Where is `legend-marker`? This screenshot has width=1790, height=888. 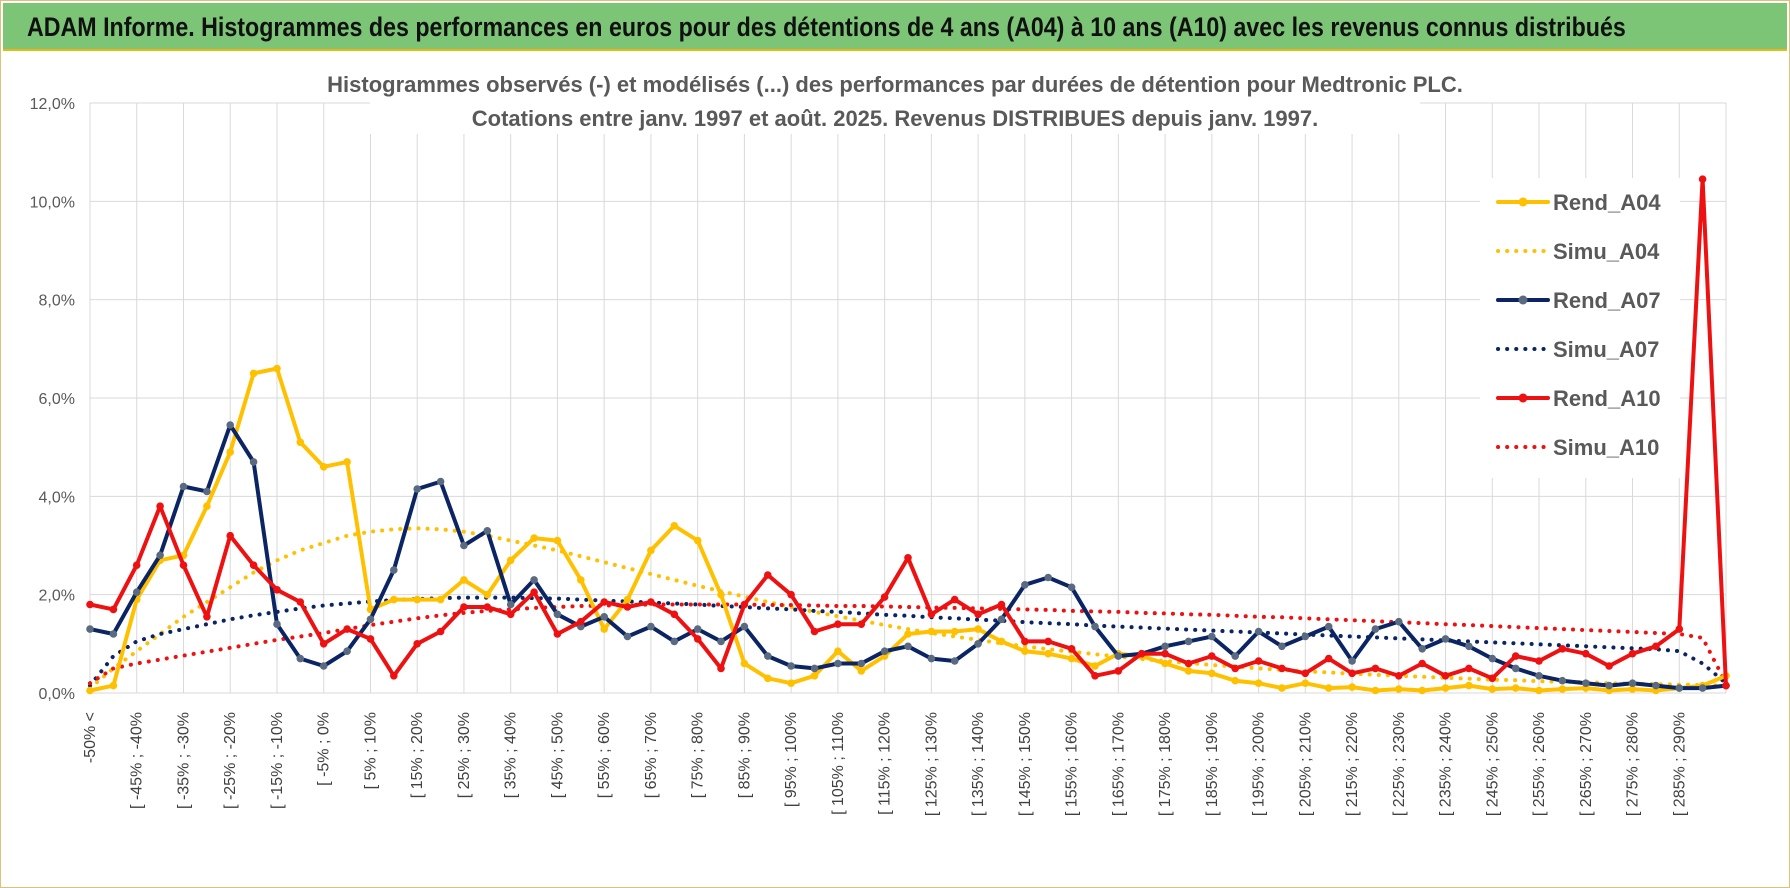 legend-marker is located at coordinates (1523, 300).